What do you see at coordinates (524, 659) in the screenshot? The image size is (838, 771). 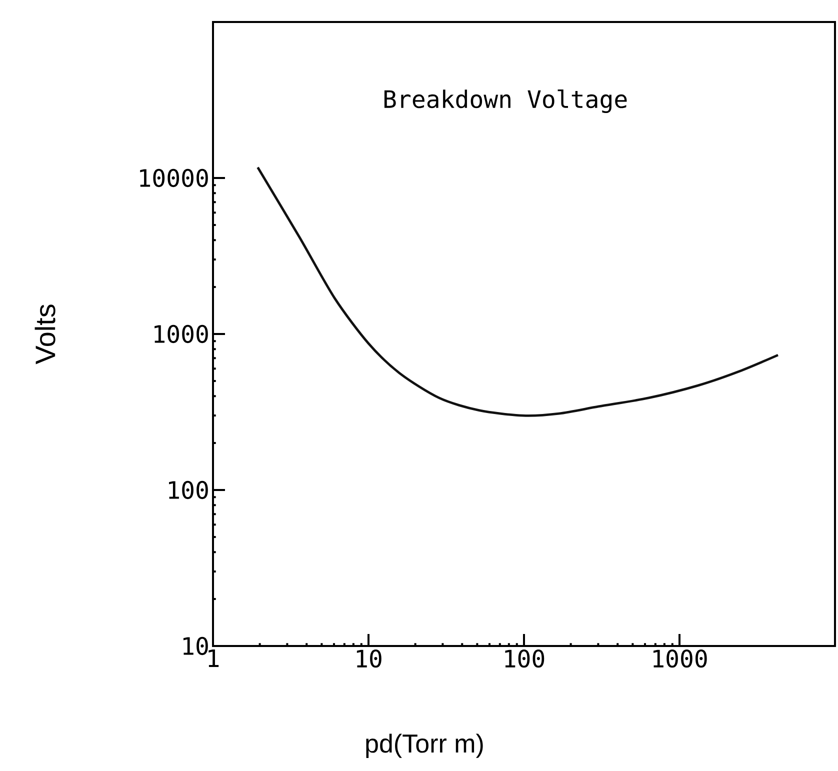 I see `x-tick-label: 100` at bounding box center [524, 659].